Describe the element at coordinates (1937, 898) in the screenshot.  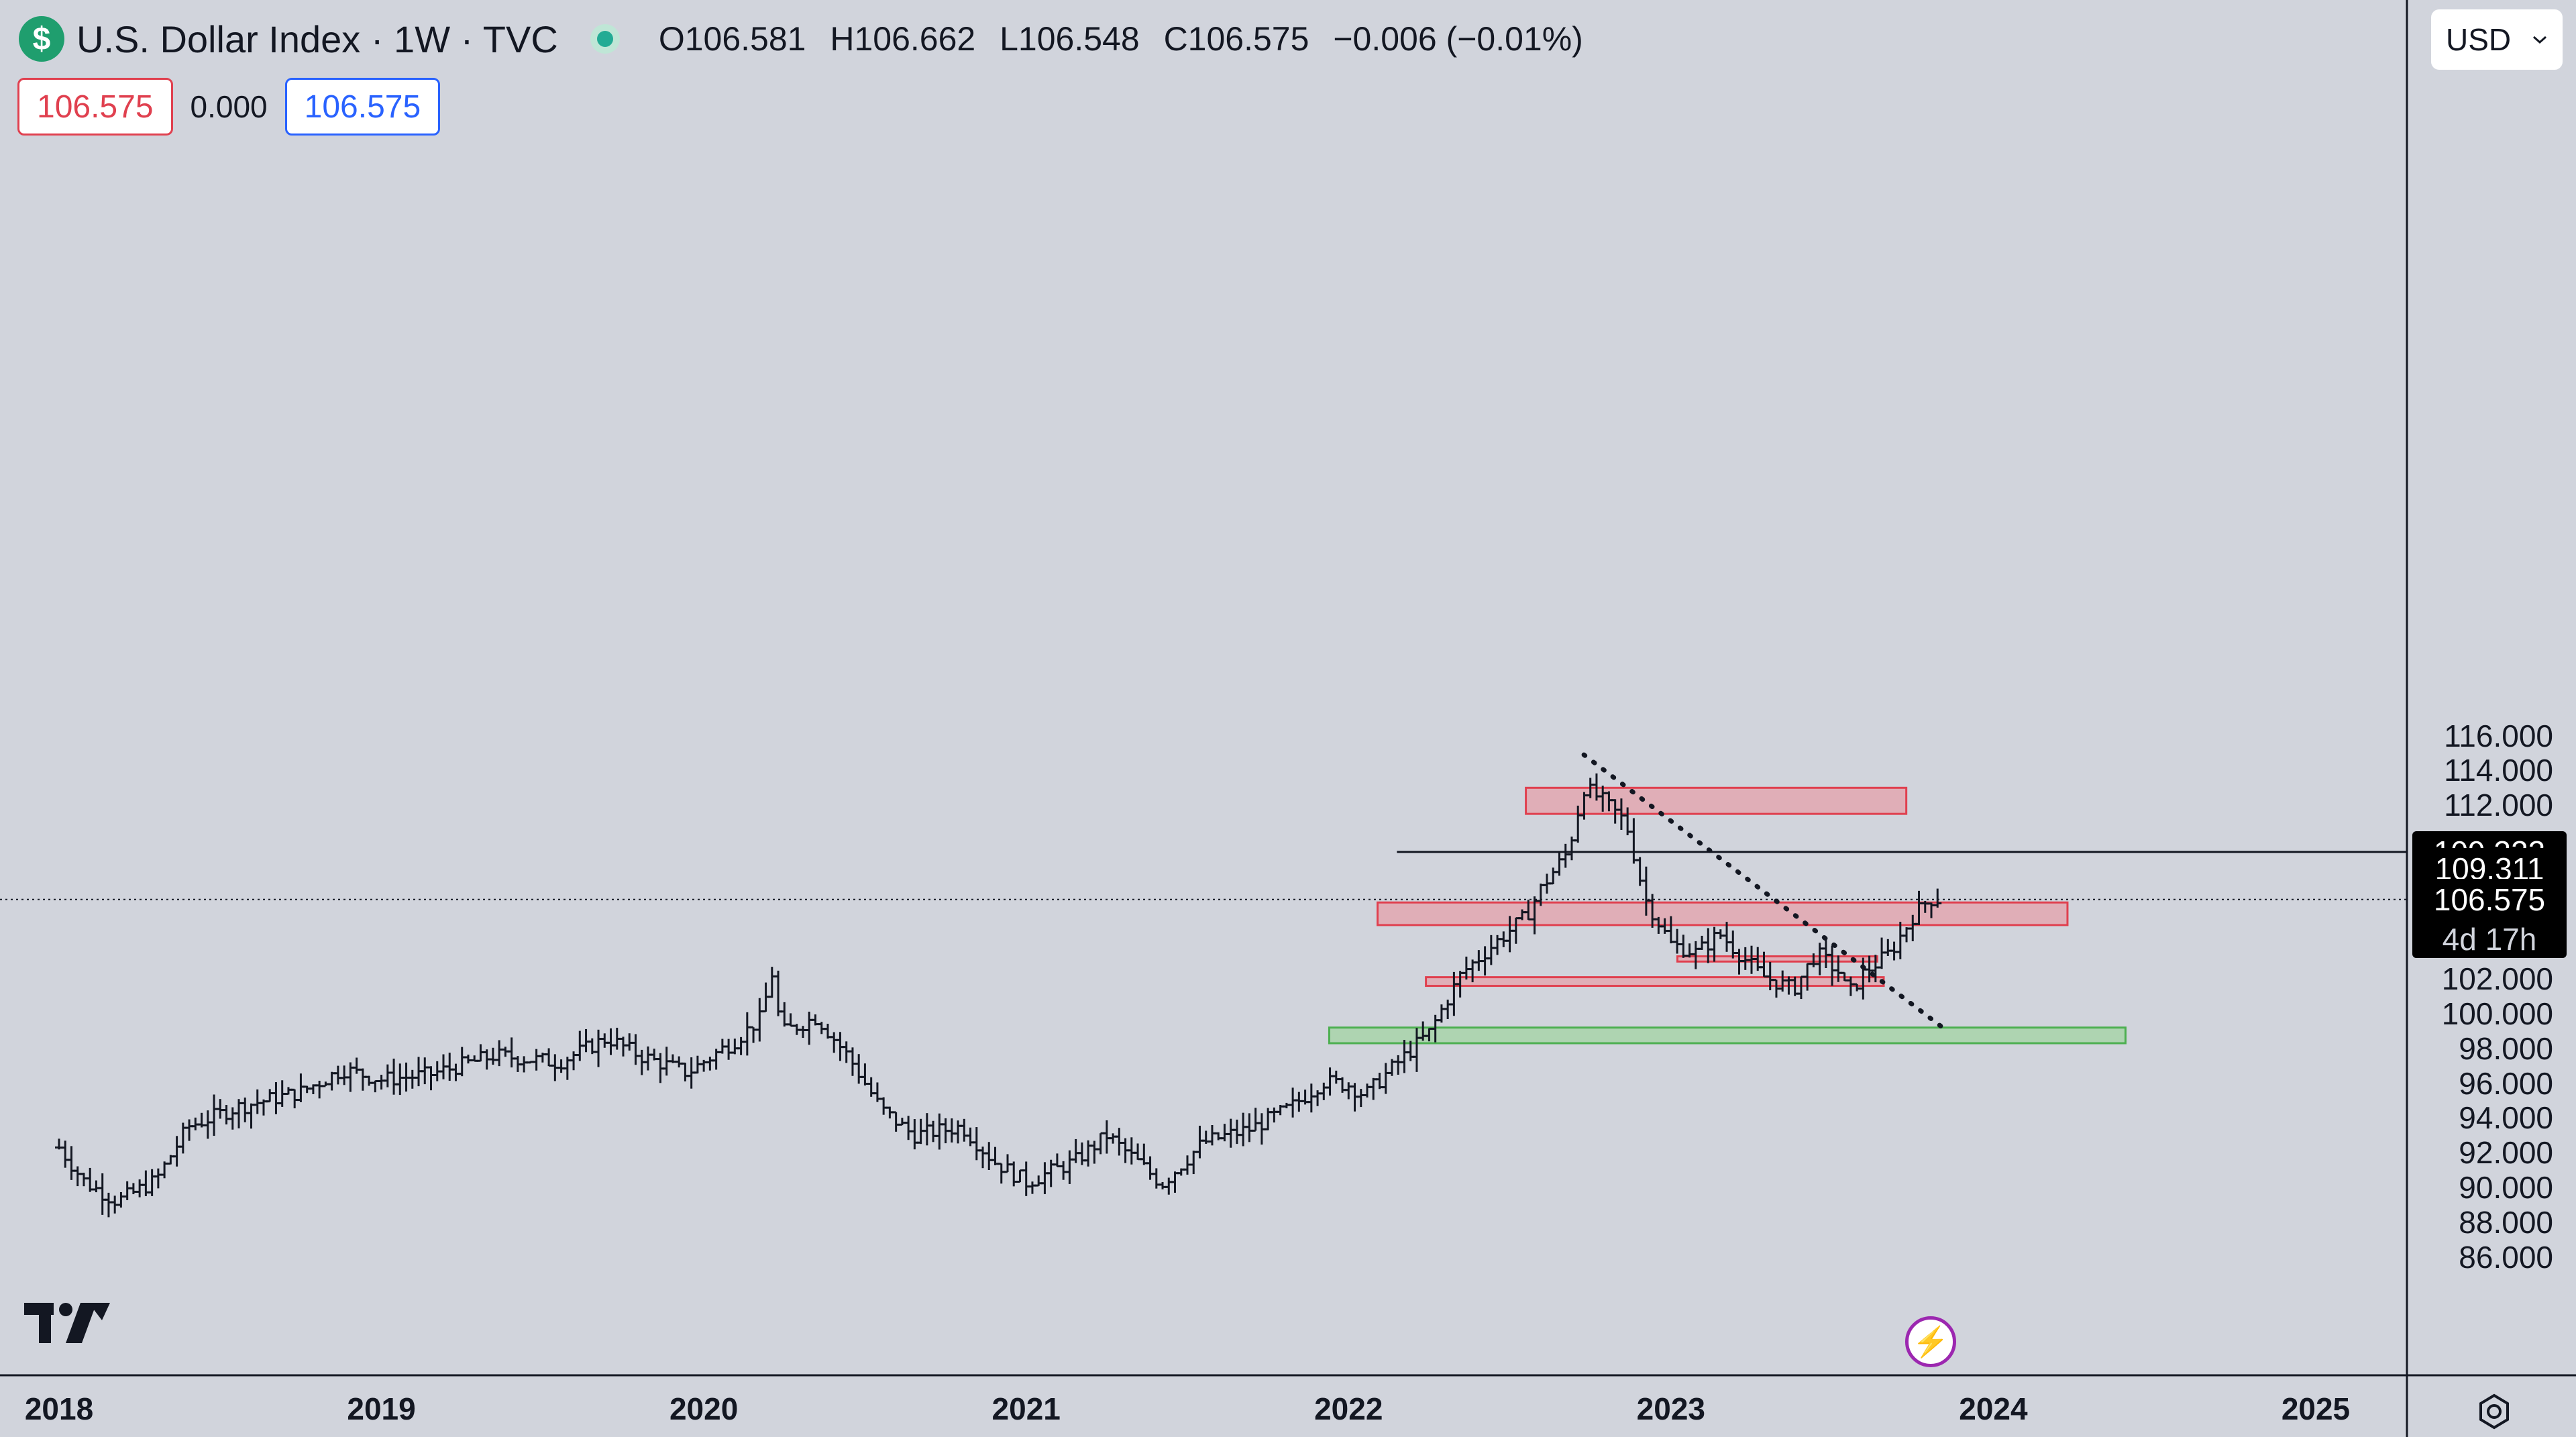
I see `ohlc-bar` at that location.